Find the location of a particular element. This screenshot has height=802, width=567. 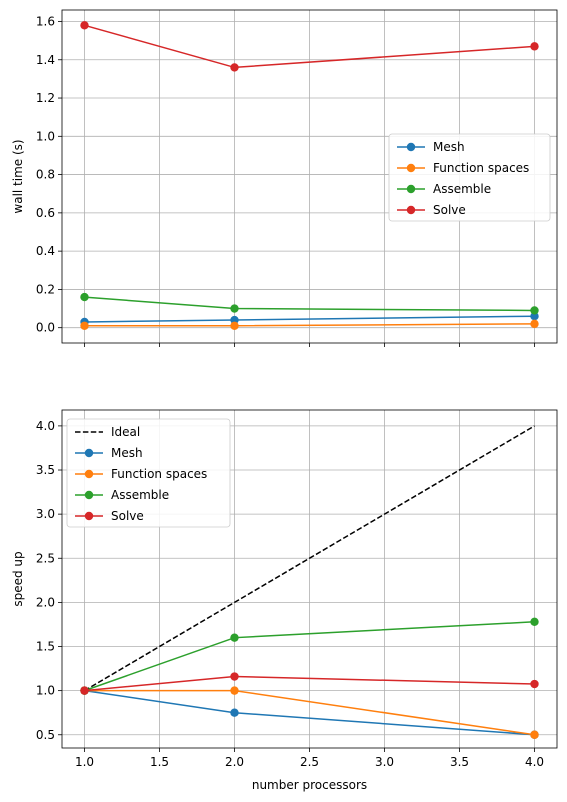

x-tick-label: 1.0 is located at coordinates (84, 762).